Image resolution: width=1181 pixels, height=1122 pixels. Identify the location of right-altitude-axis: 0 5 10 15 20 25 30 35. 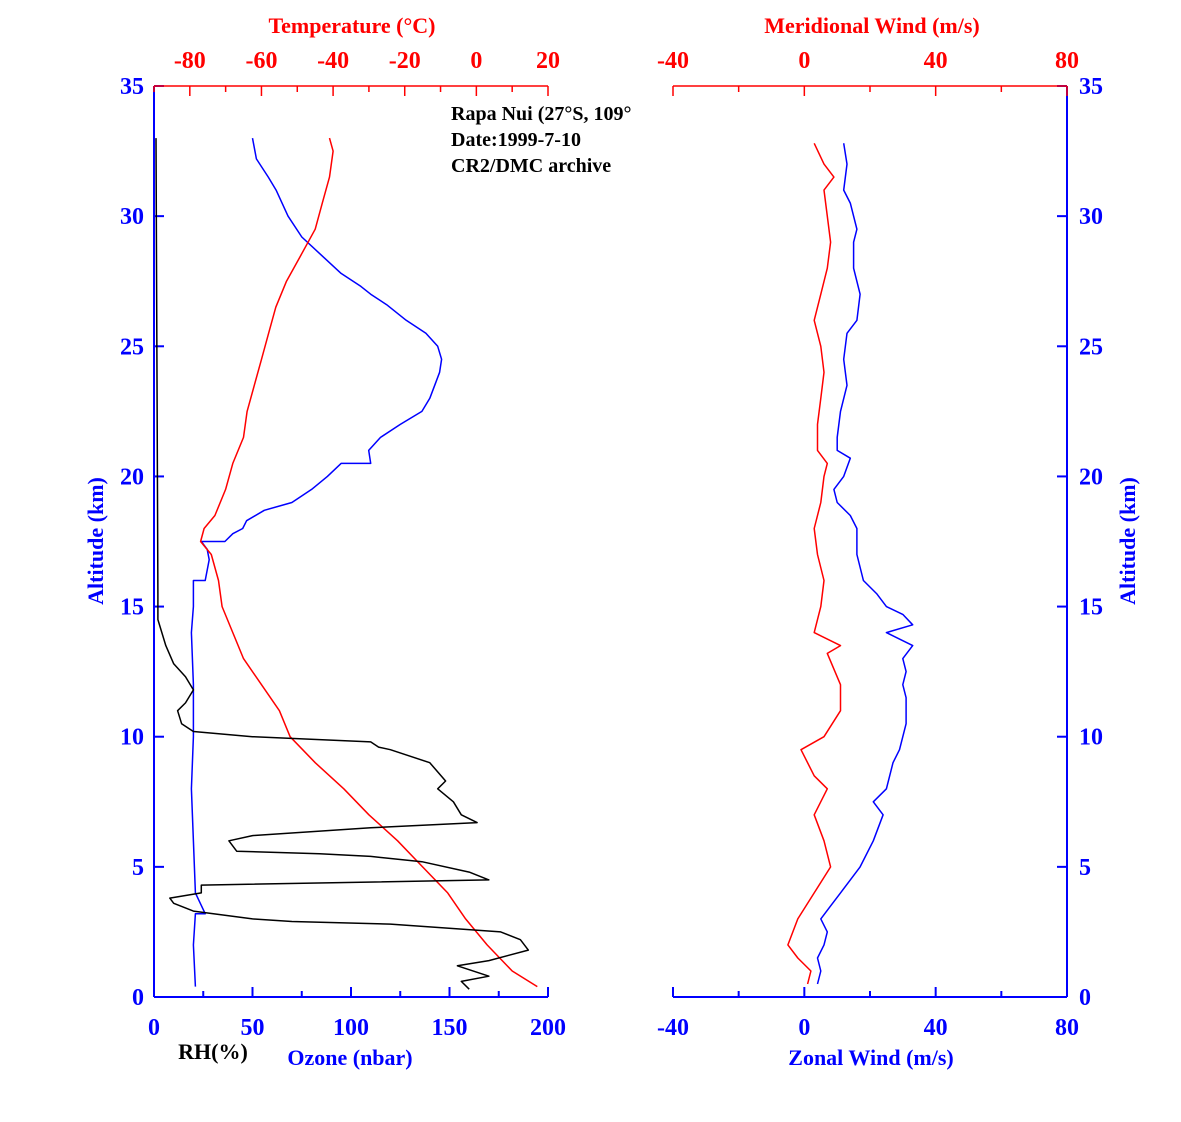
(1080, 542).